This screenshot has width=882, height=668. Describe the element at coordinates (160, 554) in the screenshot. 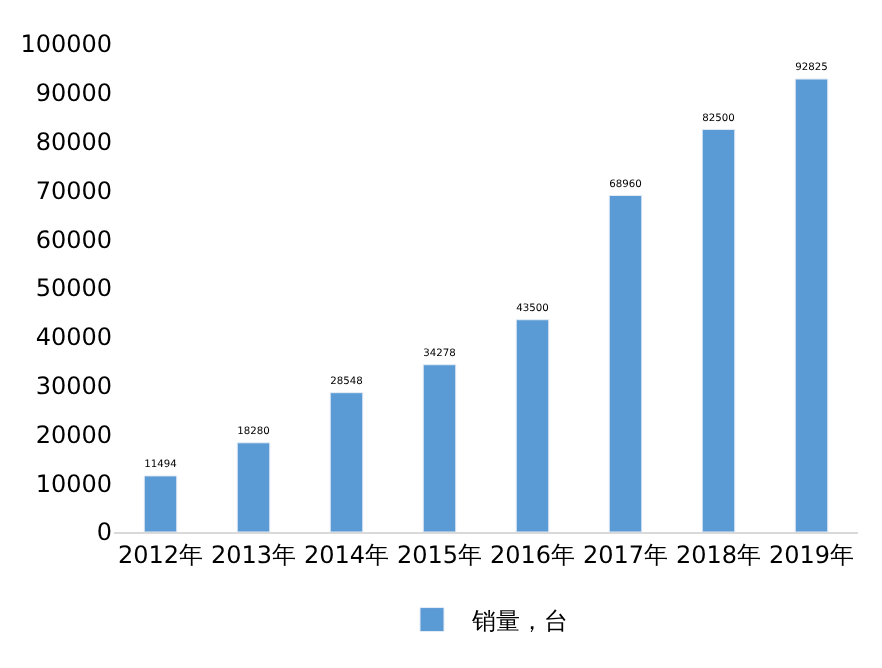

I see `x-tick-label: 2012年` at that location.